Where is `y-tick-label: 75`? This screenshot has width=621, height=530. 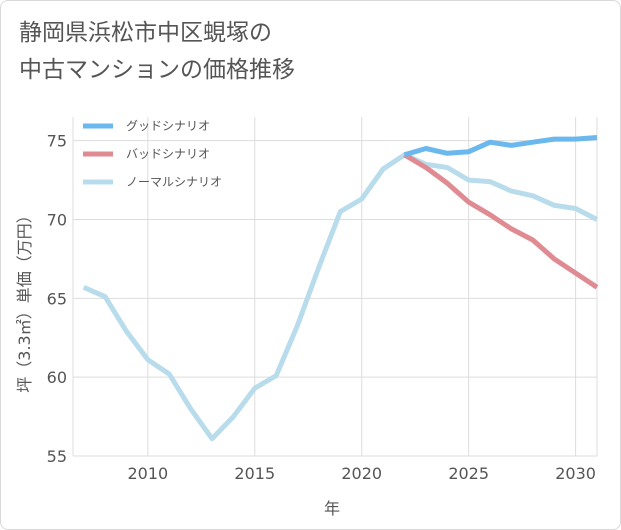
y-tick-label: 75 is located at coordinates (57, 141).